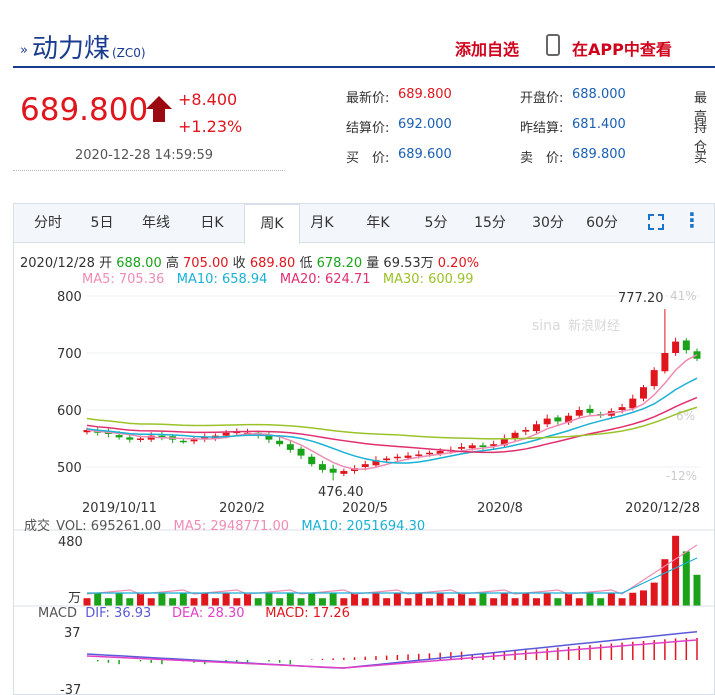 Image resolution: width=715 pixels, height=695 pixels. Describe the element at coordinates (408, 263) in the screenshot. I see `volume-value: 69.53万` at that location.